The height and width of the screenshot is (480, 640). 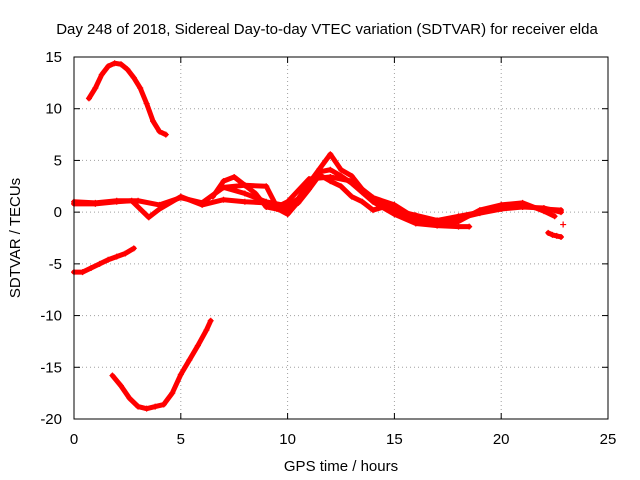 What do you see at coordinates (55, 264) in the screenshot?
I see `y-tick-label: -5` at bounding box center [55, 264].